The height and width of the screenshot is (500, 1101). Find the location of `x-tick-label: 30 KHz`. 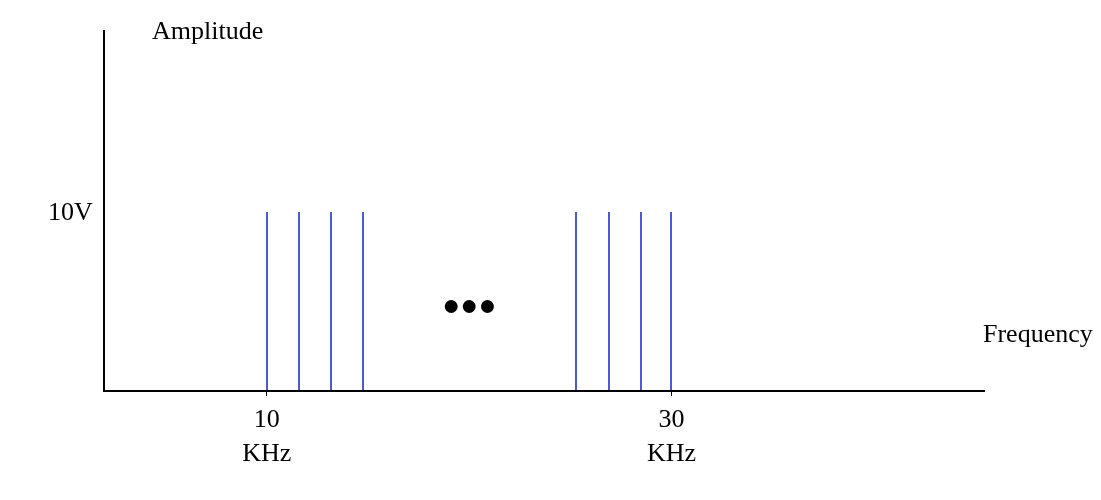

x-tick-label: 30 KHz is located at coordinates (671, 435).